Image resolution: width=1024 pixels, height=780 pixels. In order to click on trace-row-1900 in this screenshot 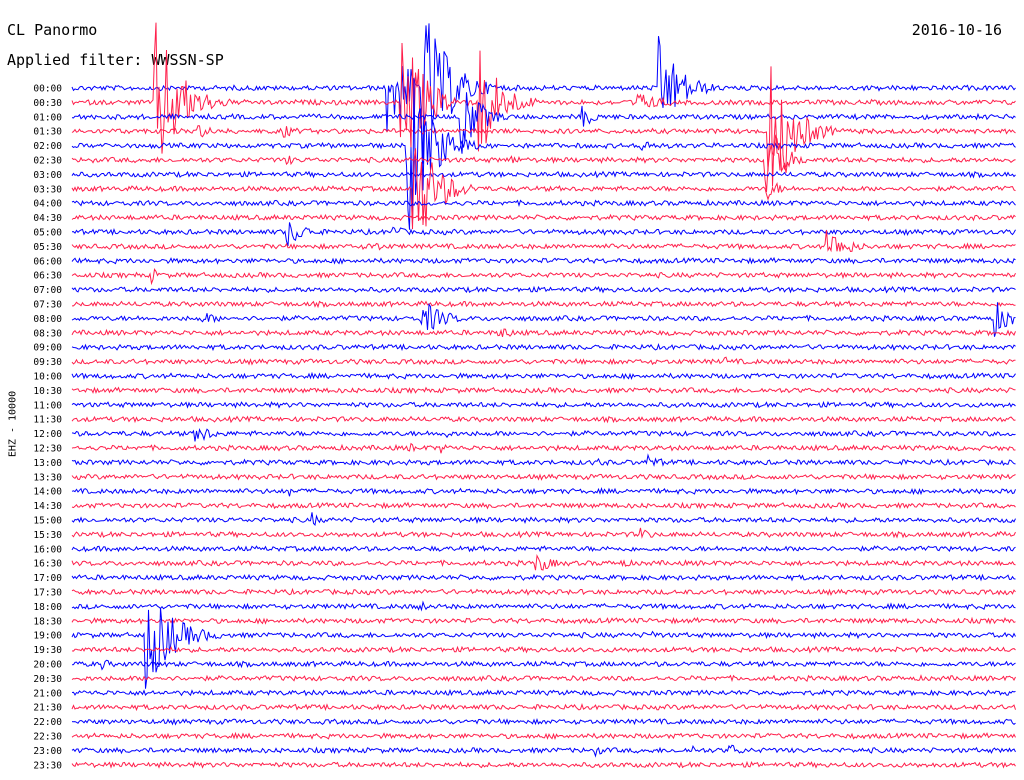, I will do `click(543, 648)`.